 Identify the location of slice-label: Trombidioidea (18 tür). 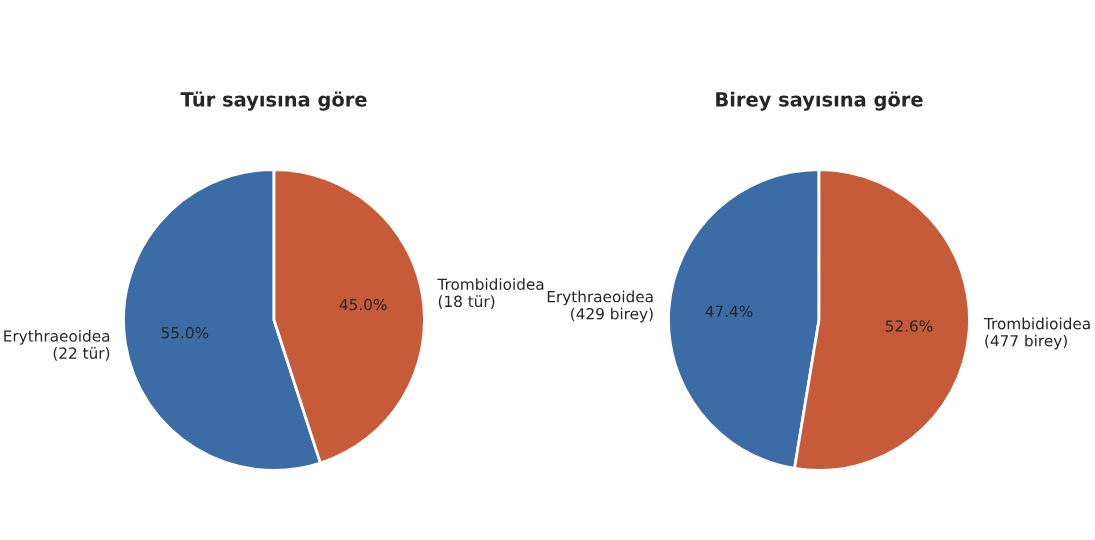
(490, 293).